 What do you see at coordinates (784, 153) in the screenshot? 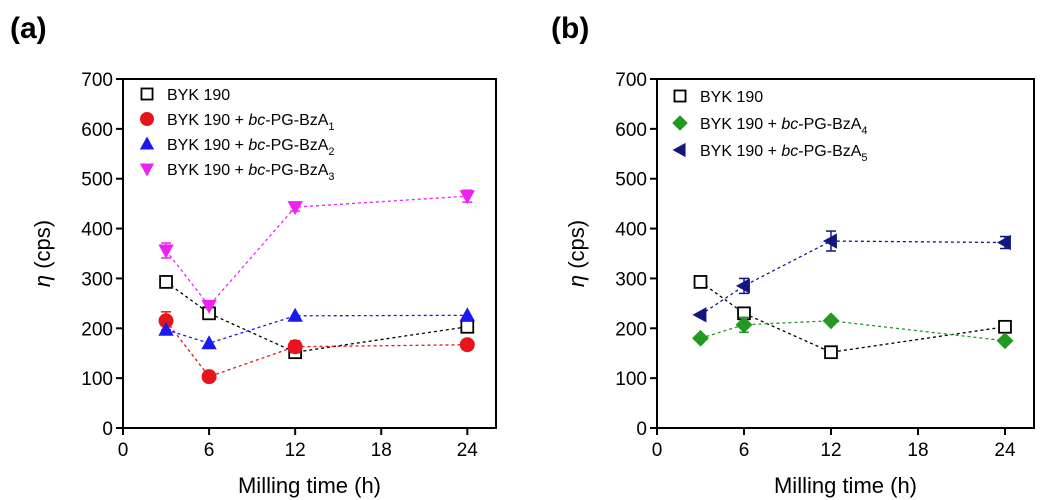
I see `legend-label: BYK 190 + bc-PG-BzA5` at bounding box center [784, 153].